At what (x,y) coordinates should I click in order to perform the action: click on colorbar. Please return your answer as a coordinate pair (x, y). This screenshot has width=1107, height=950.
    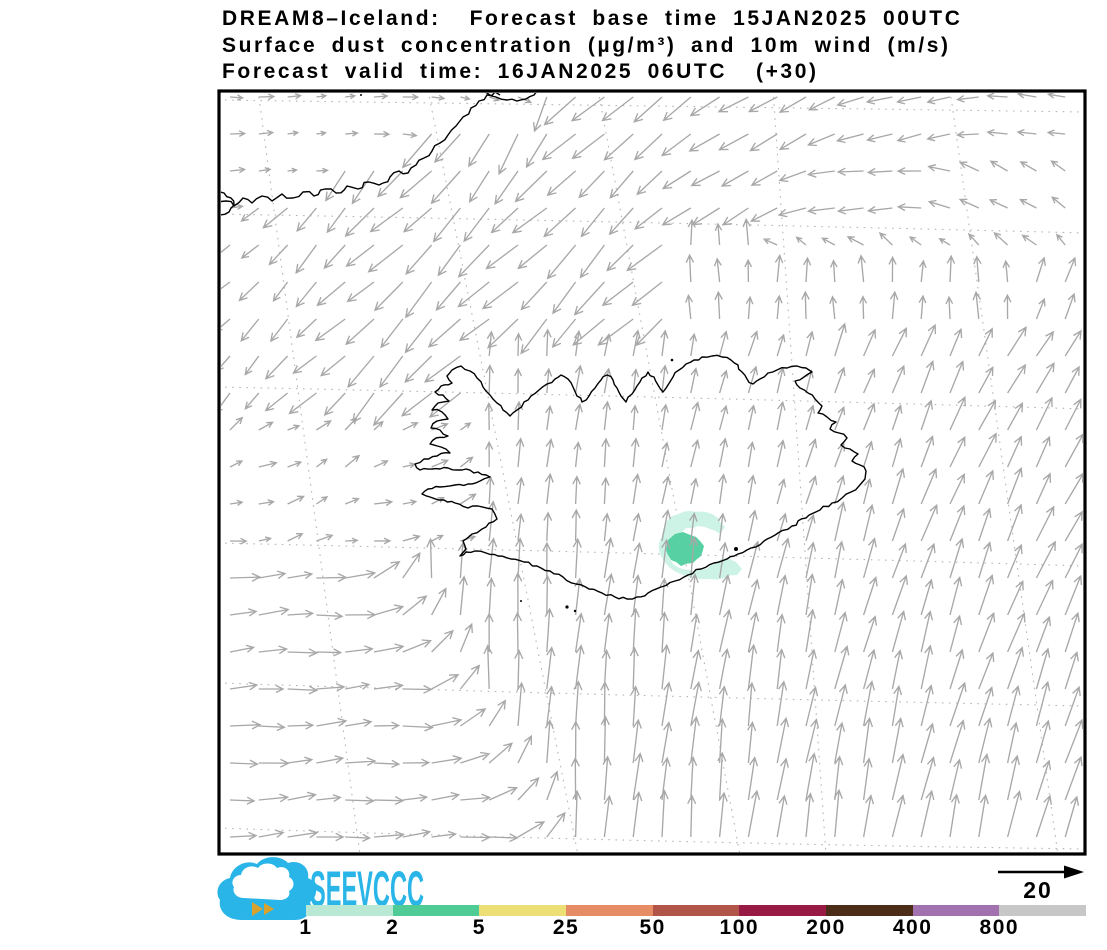
    Looking at the image, I should click on (696, 910).